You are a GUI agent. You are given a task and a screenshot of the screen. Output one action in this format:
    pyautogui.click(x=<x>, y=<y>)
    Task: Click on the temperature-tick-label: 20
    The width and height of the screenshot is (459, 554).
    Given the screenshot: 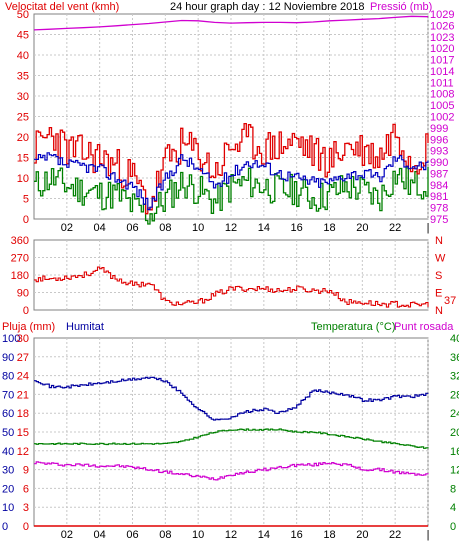 What is the action you would take?
    pyautogui.click(x=454, y=433)
    